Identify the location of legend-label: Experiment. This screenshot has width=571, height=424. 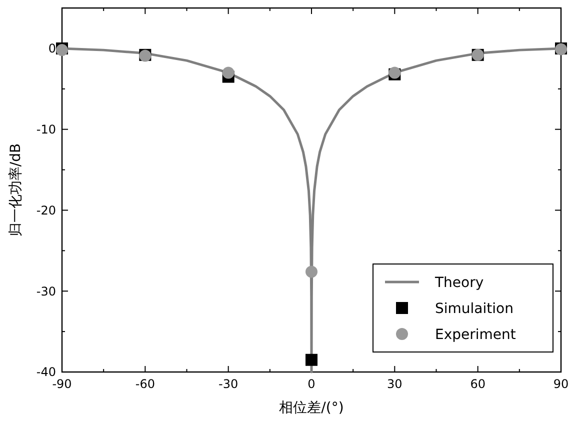
(475, 334).